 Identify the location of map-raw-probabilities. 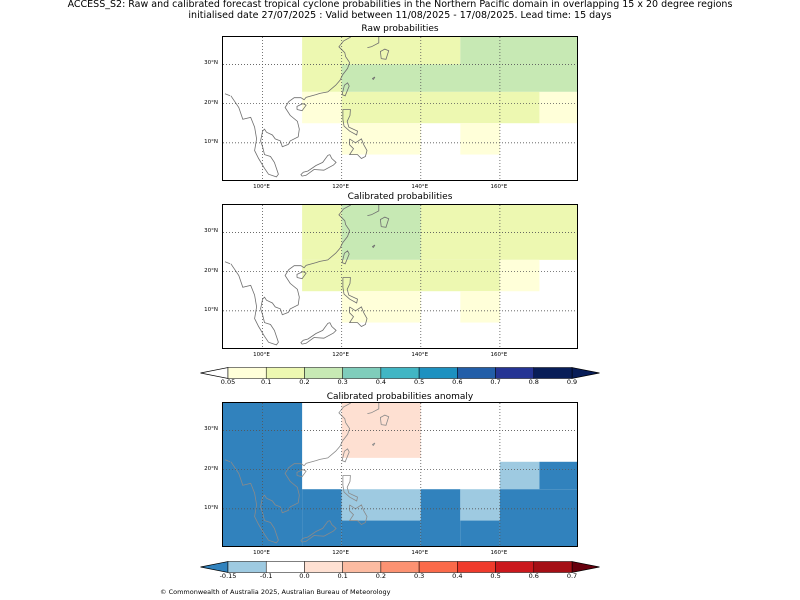
(400, 108).